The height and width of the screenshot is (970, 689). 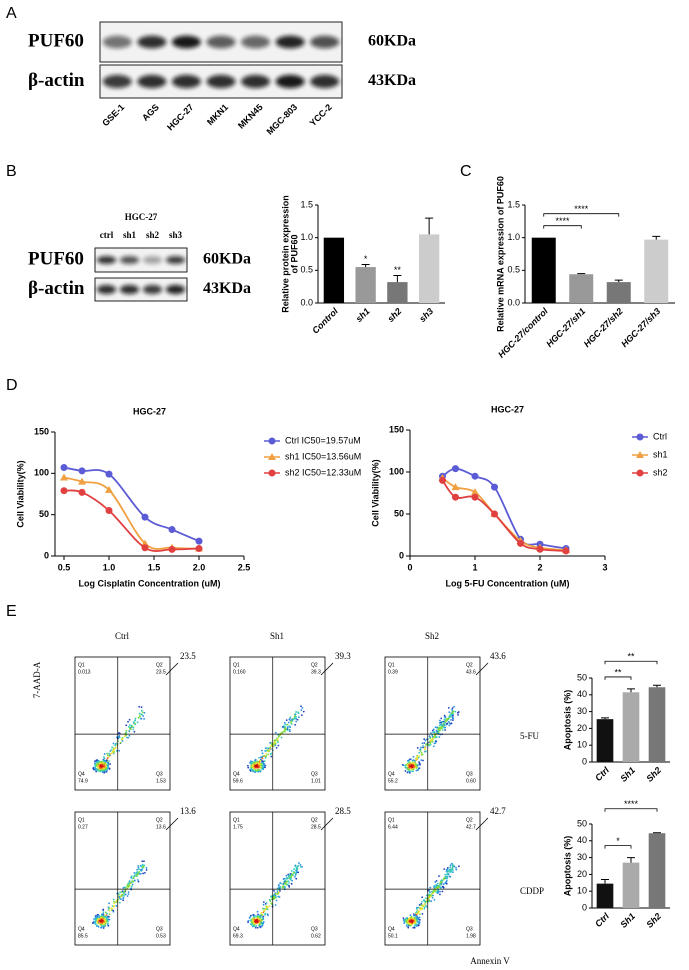 What do you see at coordinates (513, 204) in the screenshot?
I see `y-tick-label: 1.5` at bounding box center [513, 204].